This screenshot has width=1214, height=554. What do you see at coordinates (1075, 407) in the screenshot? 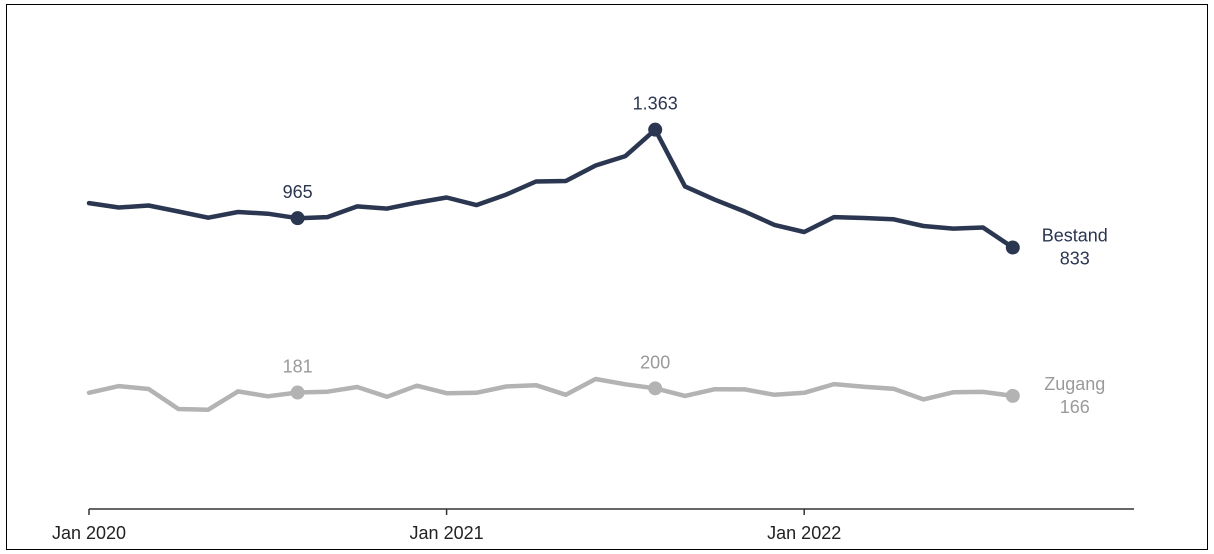
I see `series-end-label-value: 166` at bounding box center [1075, 407].